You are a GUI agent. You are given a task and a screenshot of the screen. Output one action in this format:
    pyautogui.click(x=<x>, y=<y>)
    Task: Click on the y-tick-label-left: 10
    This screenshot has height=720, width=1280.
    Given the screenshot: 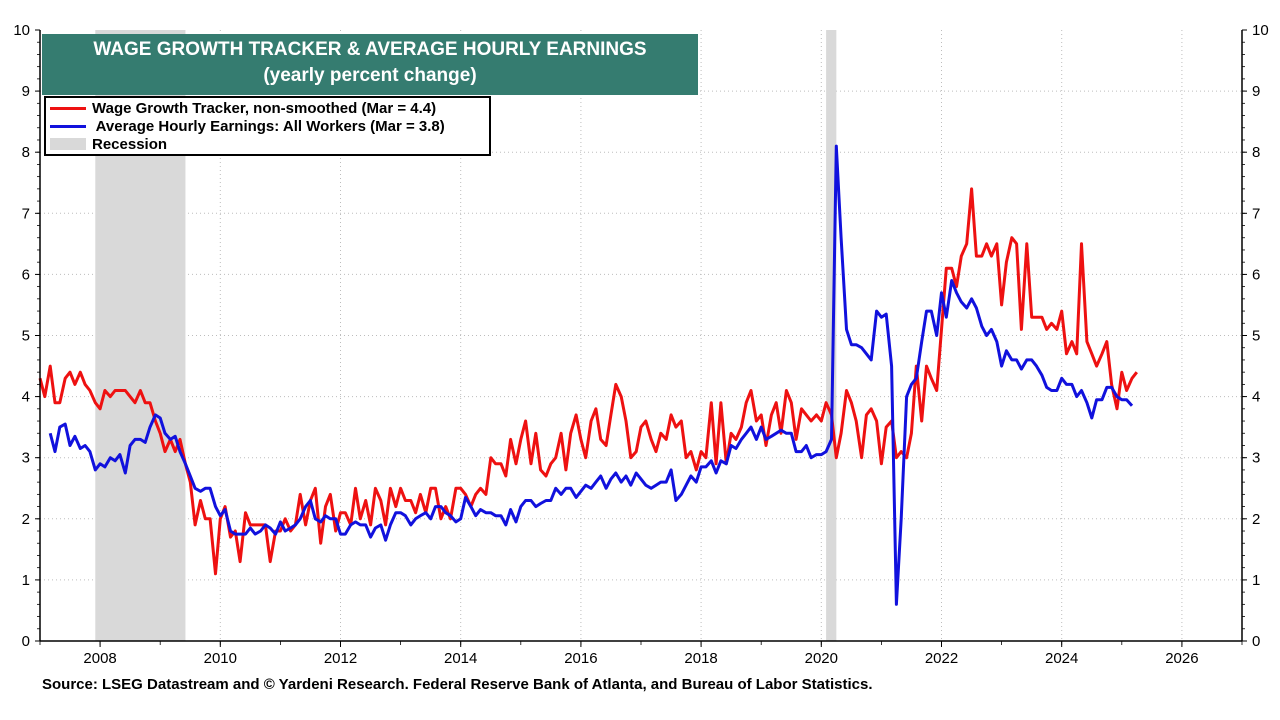 What is the action you would take?
    pyautogui.click(x=21, y=30)
    